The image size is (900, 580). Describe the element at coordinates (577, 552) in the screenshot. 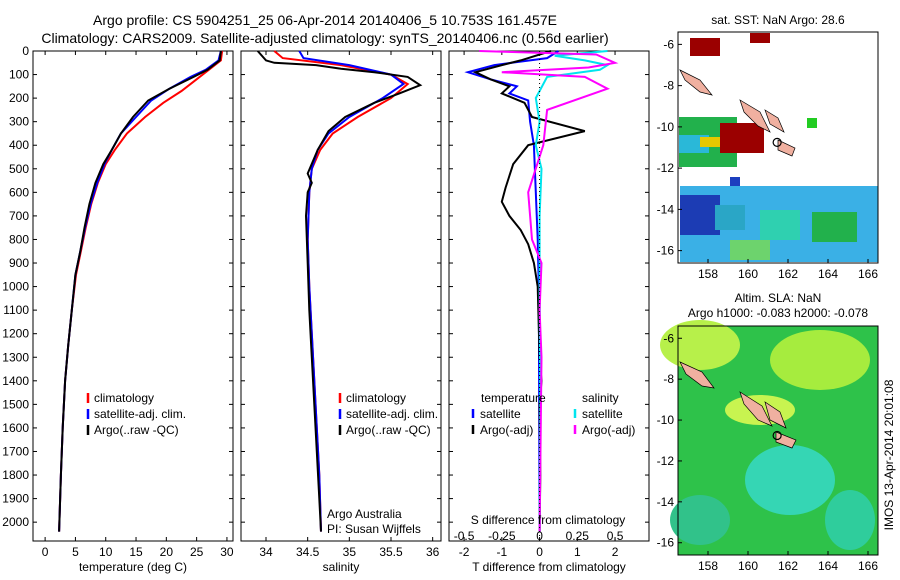

I see `x-tick-label: 1` at that location.